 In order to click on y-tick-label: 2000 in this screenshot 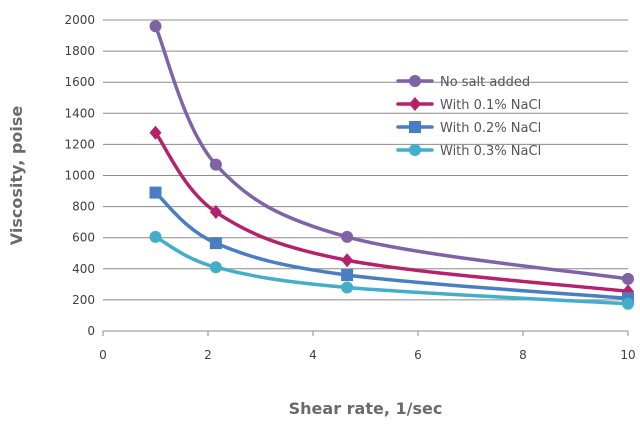, I will do `click(79, 20)`.